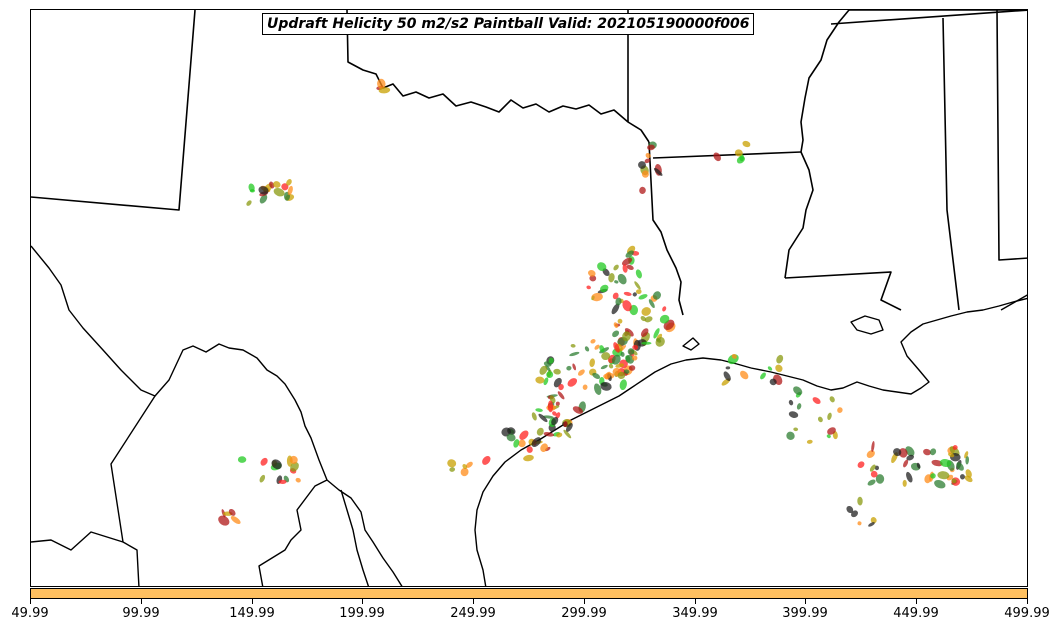 The image size is (1062, 633). I want to click on border-ms-tn, so click(928, 17).